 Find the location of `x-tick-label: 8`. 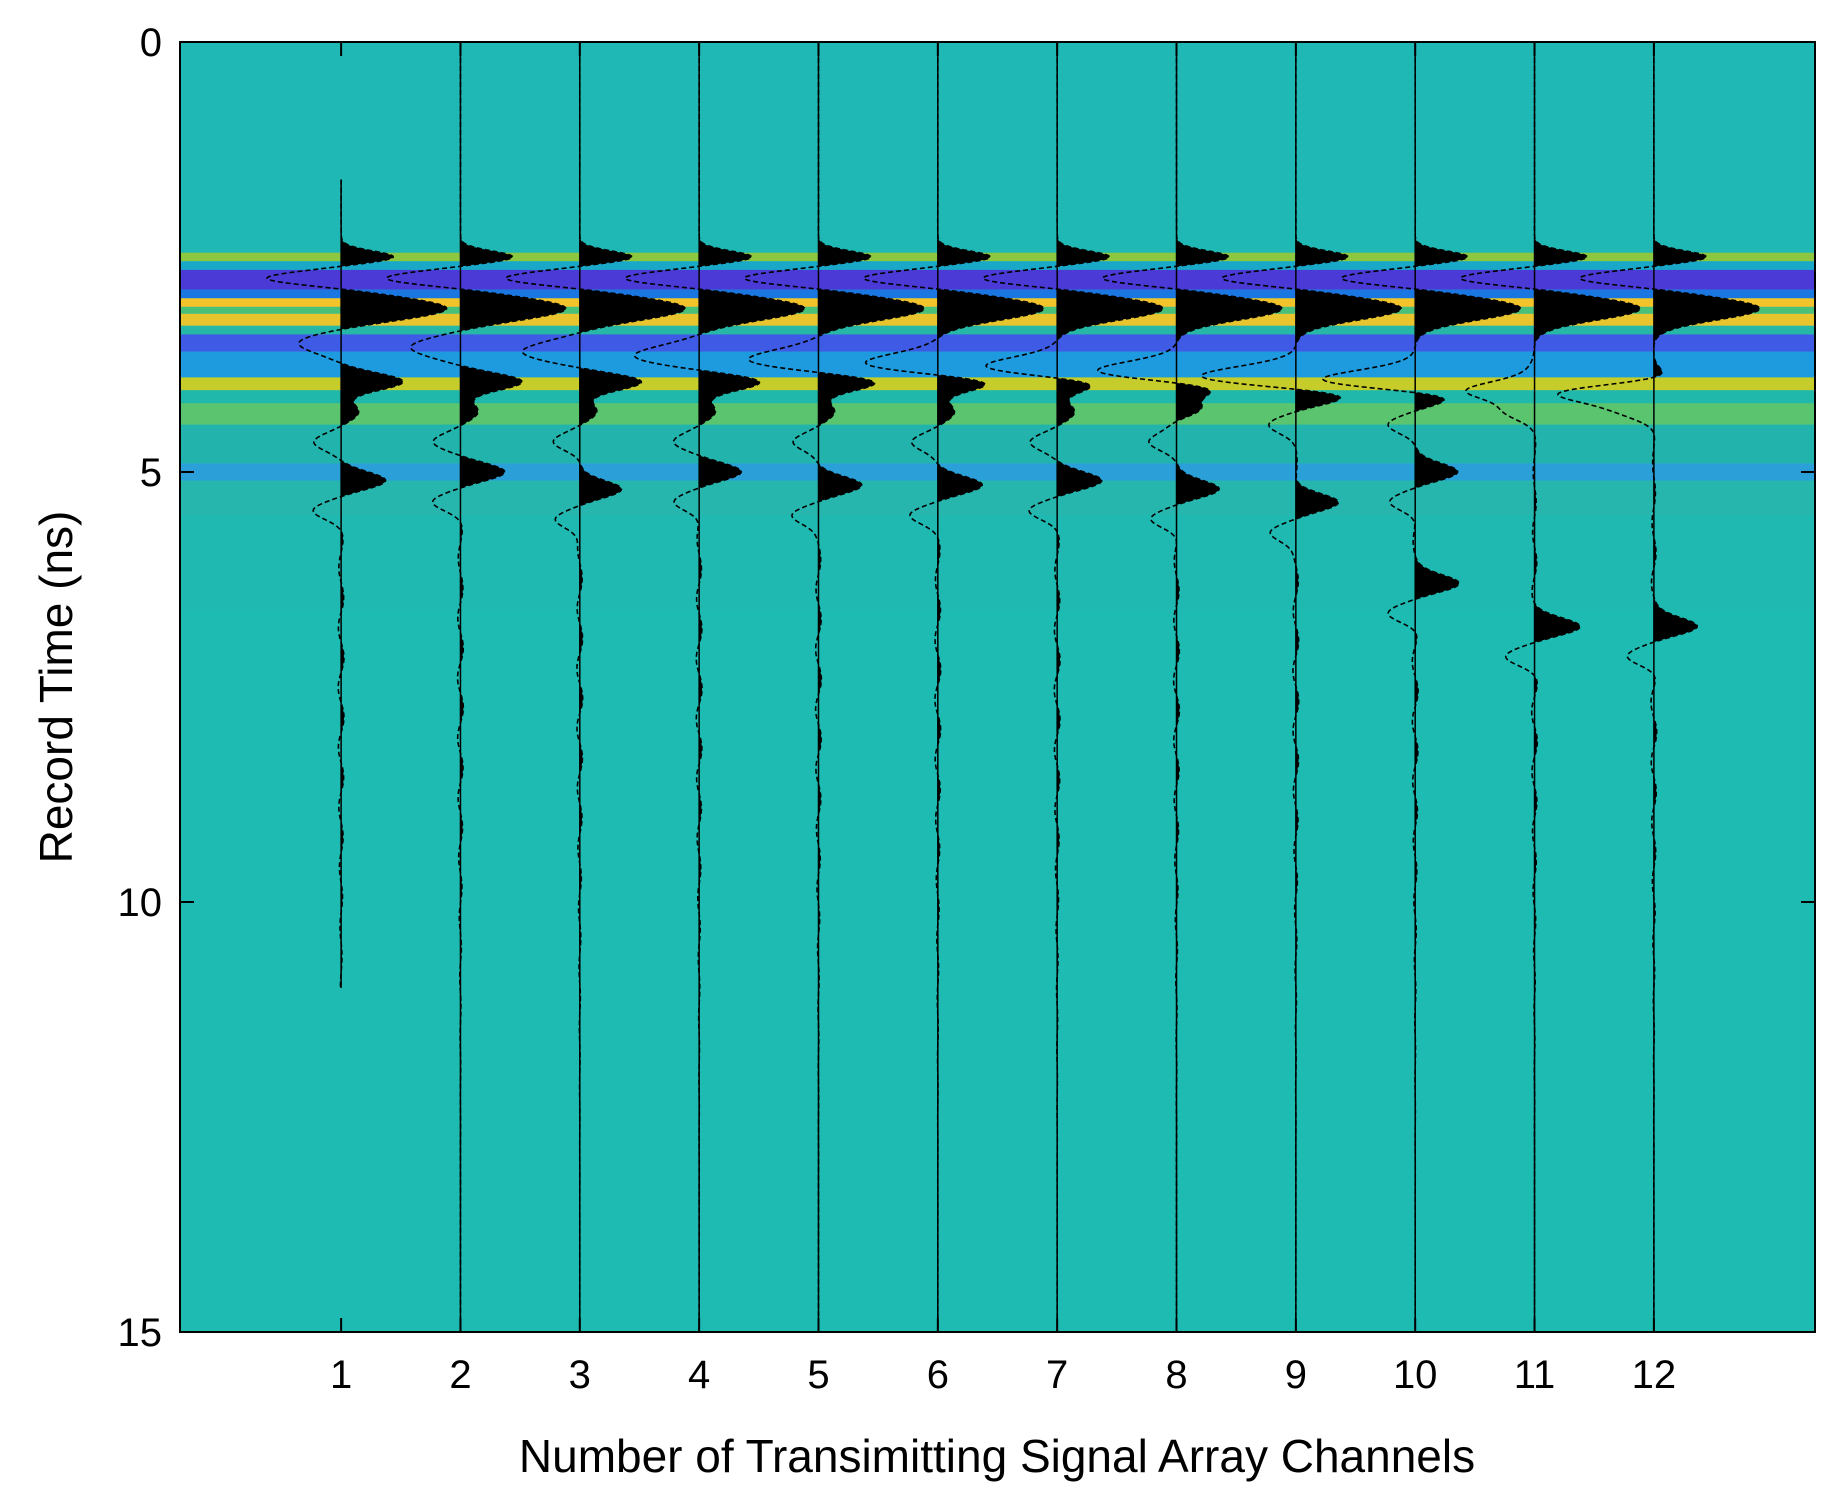

x-tick-label: 8 is located at coordinates (1176, 1375).